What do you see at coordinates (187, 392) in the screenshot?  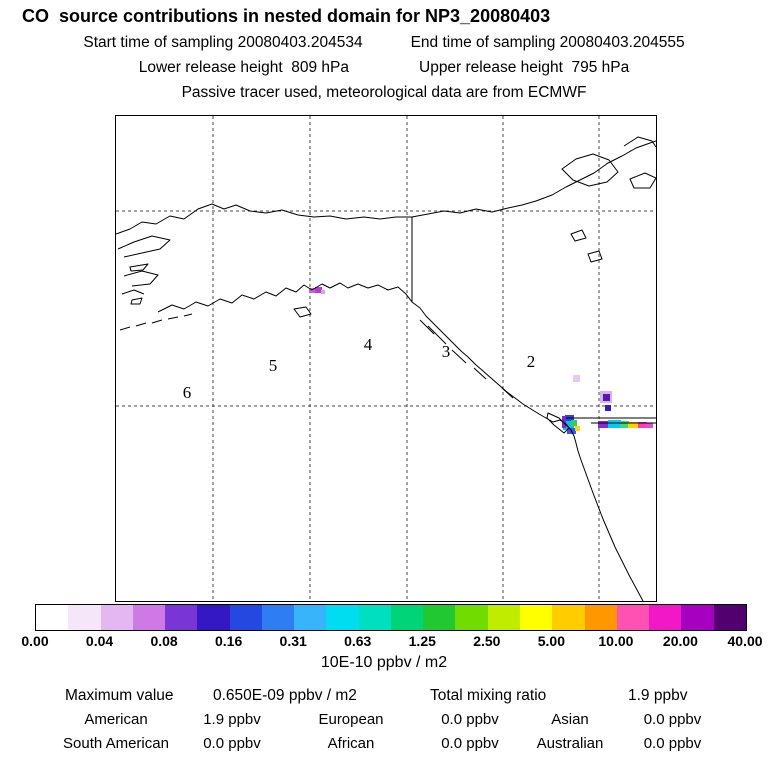 I see `region-label-6: 6` at bounding box center [187, 392].